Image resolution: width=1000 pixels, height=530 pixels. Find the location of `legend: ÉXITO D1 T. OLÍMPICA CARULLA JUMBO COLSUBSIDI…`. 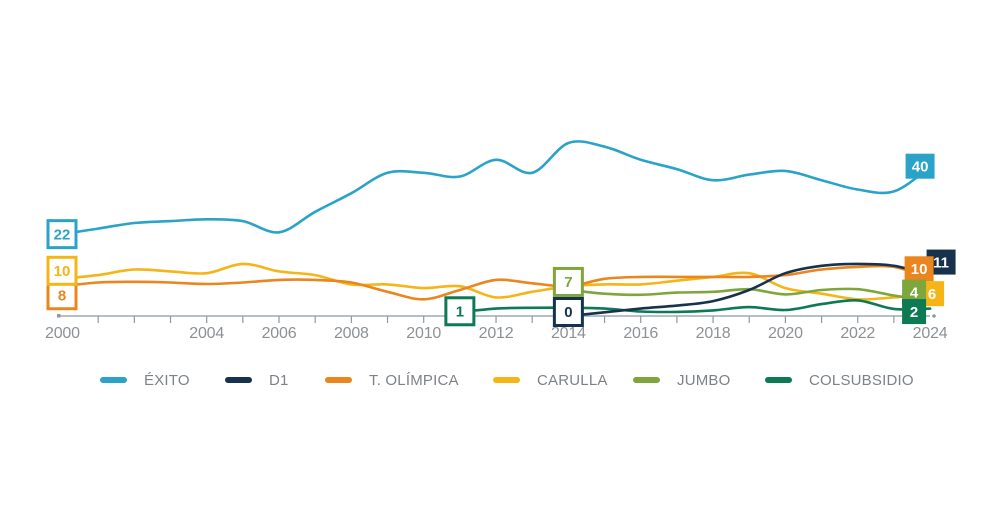

legend: ÉXITO D1 T. OLÍMPICA CARULLA JUMBO COLSUBSIDI… is located at coordinates (500, 381).